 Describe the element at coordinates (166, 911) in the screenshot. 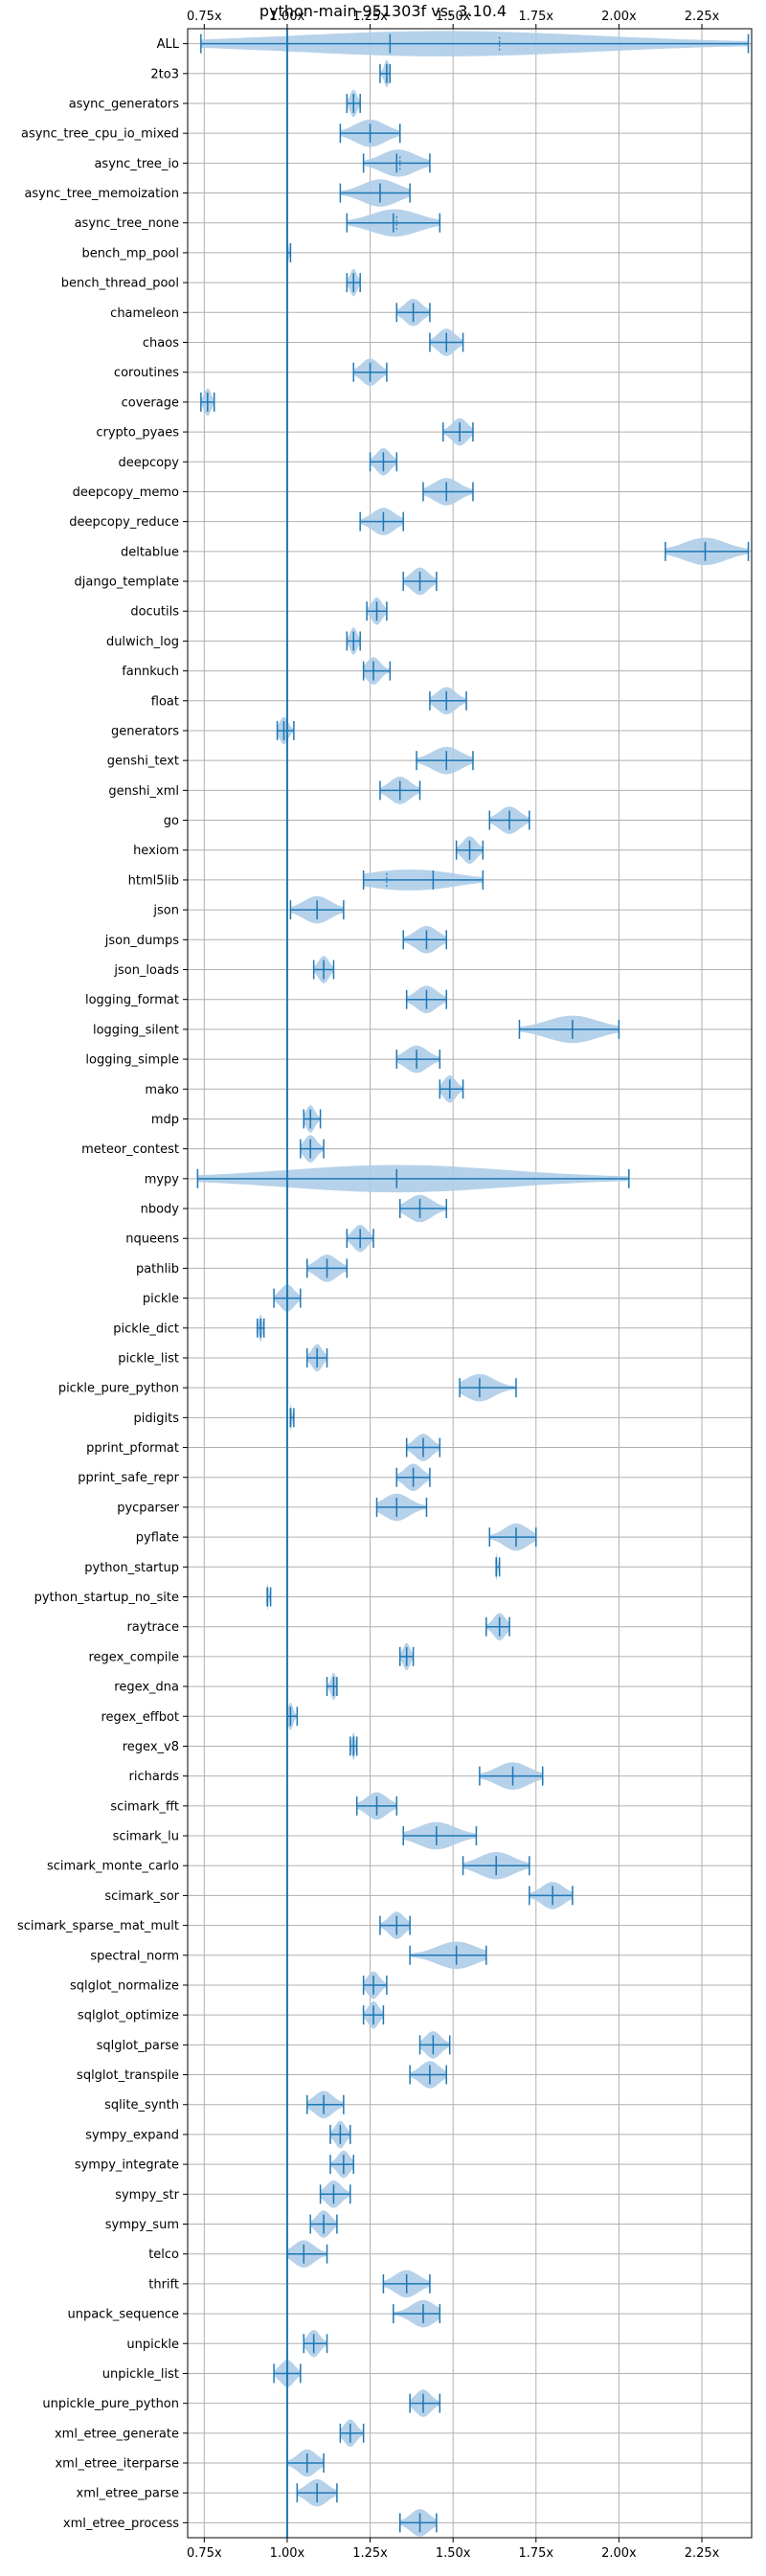

I see `y-tick-label: json` at that location.